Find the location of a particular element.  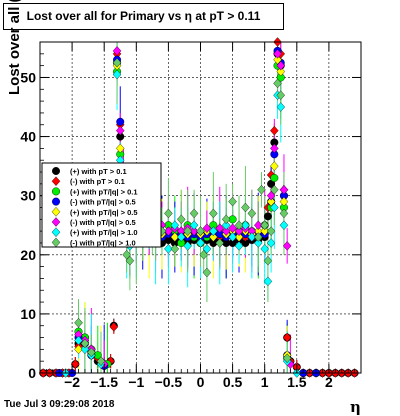

x-tick-label: 0.5 is located at coordinates (233, 382).